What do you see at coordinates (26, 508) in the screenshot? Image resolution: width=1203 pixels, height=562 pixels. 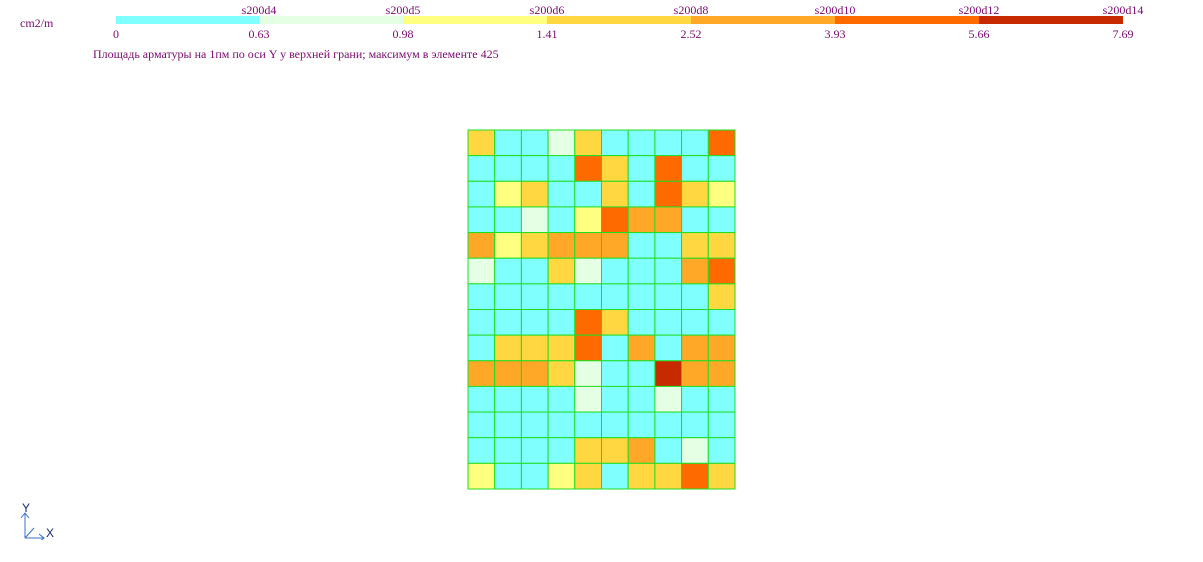 I see `y-axis-label: Y` at bounding box center [26, 508].